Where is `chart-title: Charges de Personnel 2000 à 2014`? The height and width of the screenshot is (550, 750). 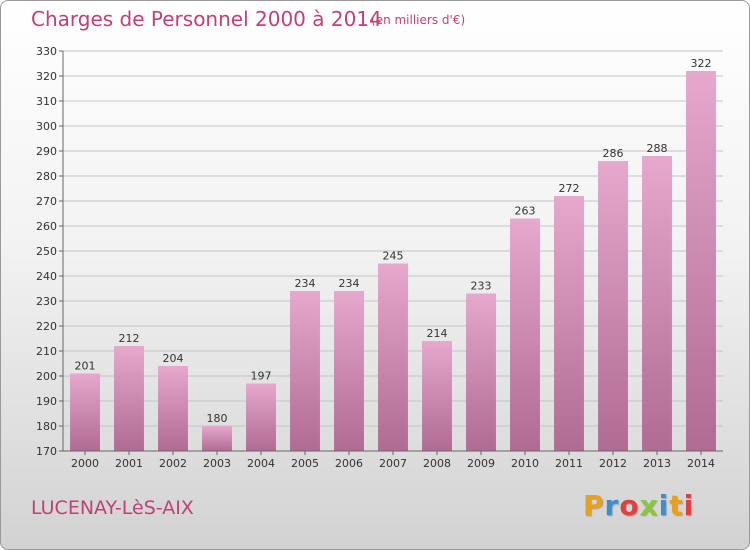
chart-title: Charges de Personnel 2000 à 2014 is located at coordinates (206, 19).